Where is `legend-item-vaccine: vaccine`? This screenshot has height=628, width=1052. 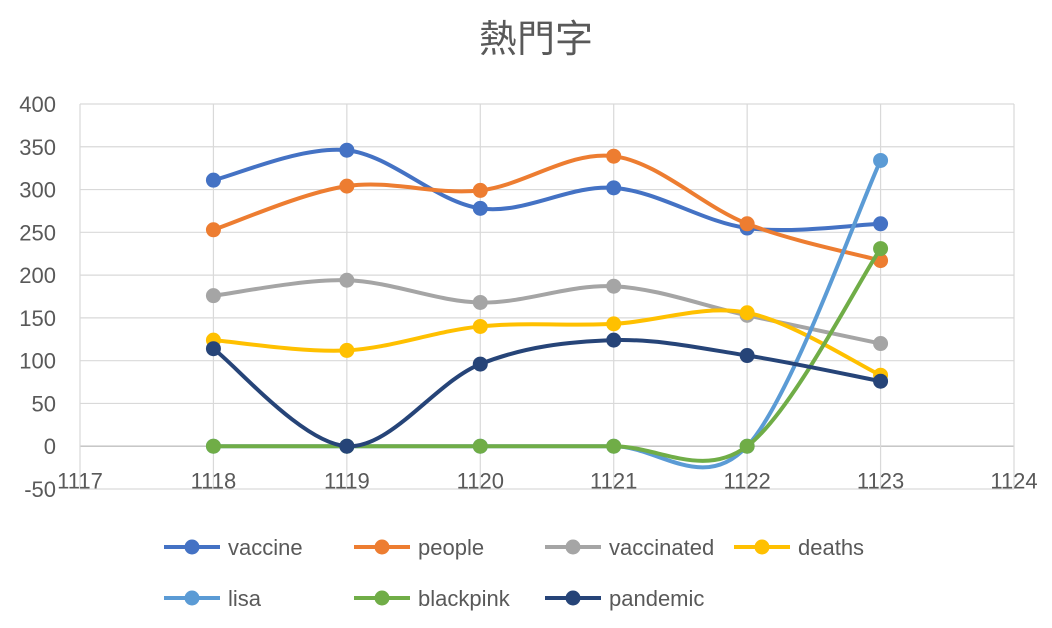 legend-item-vaccine: vaccine is located at coordinates (233, 547).